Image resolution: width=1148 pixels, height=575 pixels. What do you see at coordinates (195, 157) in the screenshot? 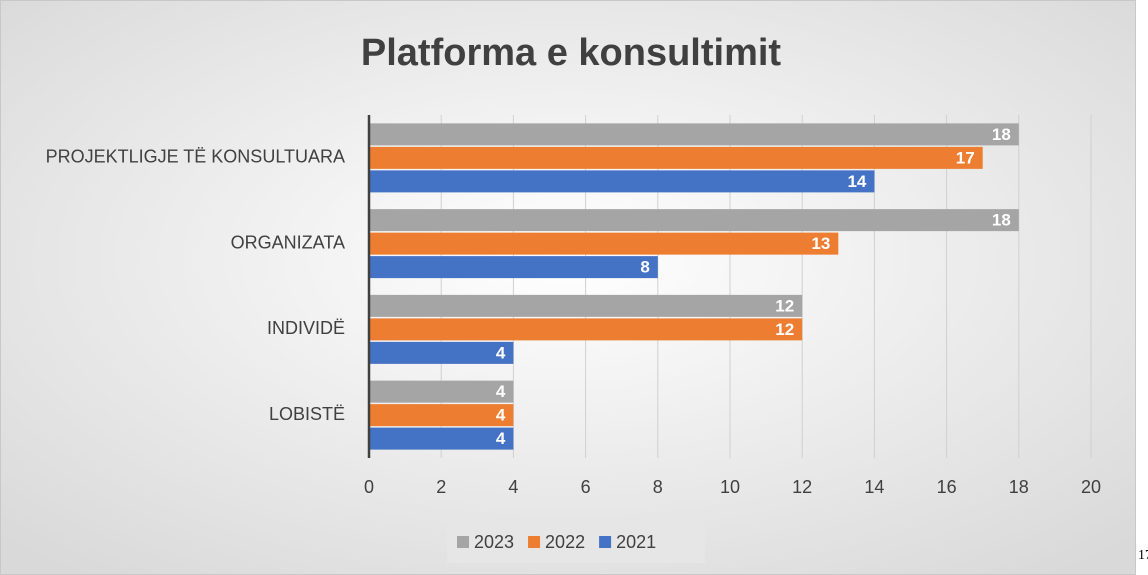
I see `y-tick-label: PROJEKTLIGJE TË KONSULTUARA` at bounding box center [195, 157].